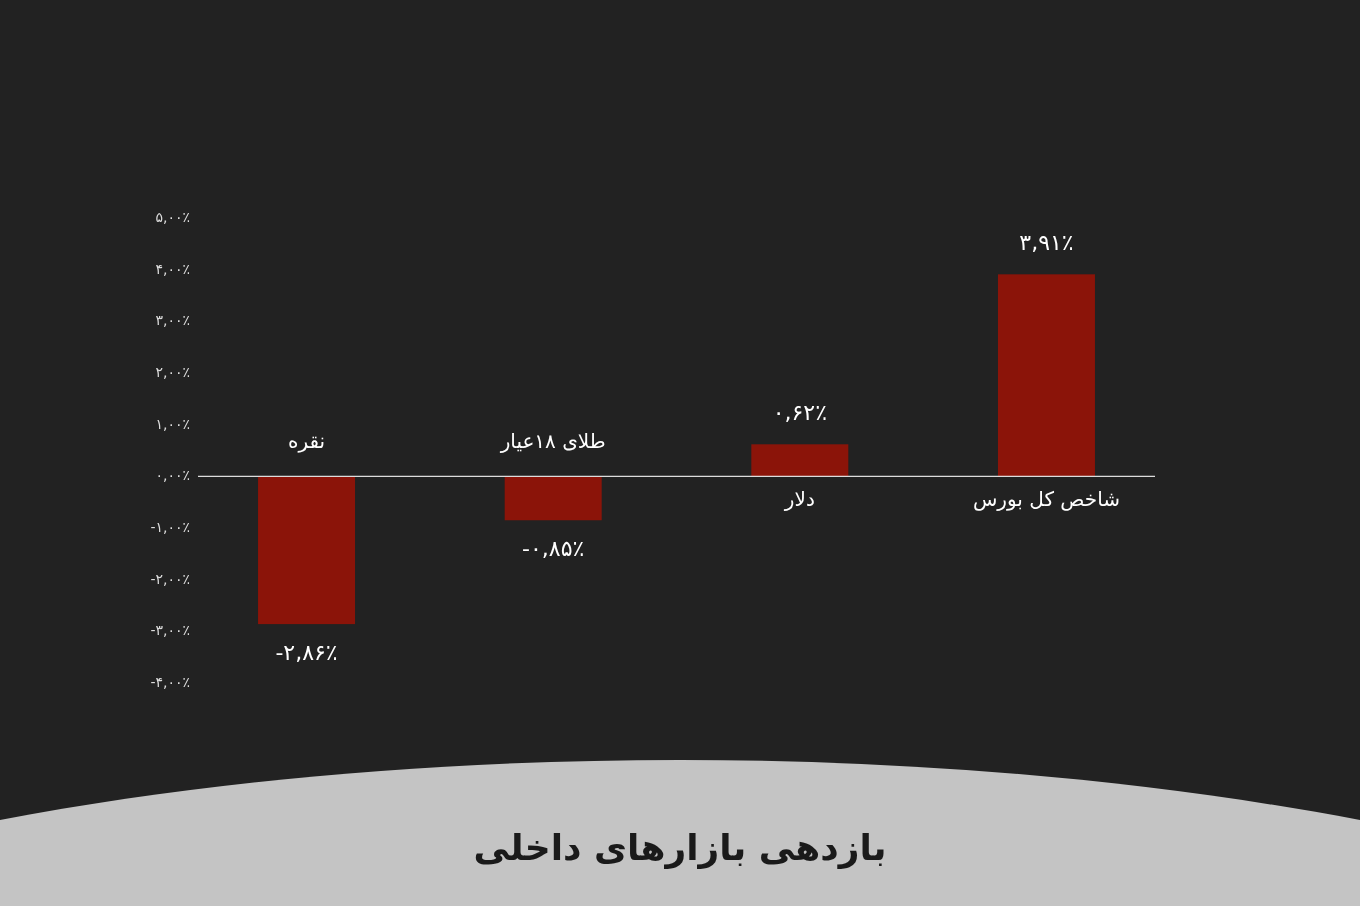  Describe the element at coordinates (172, 475) in the screenshot. I see `y-tick-label: ۰,۰۰٪` at that location.